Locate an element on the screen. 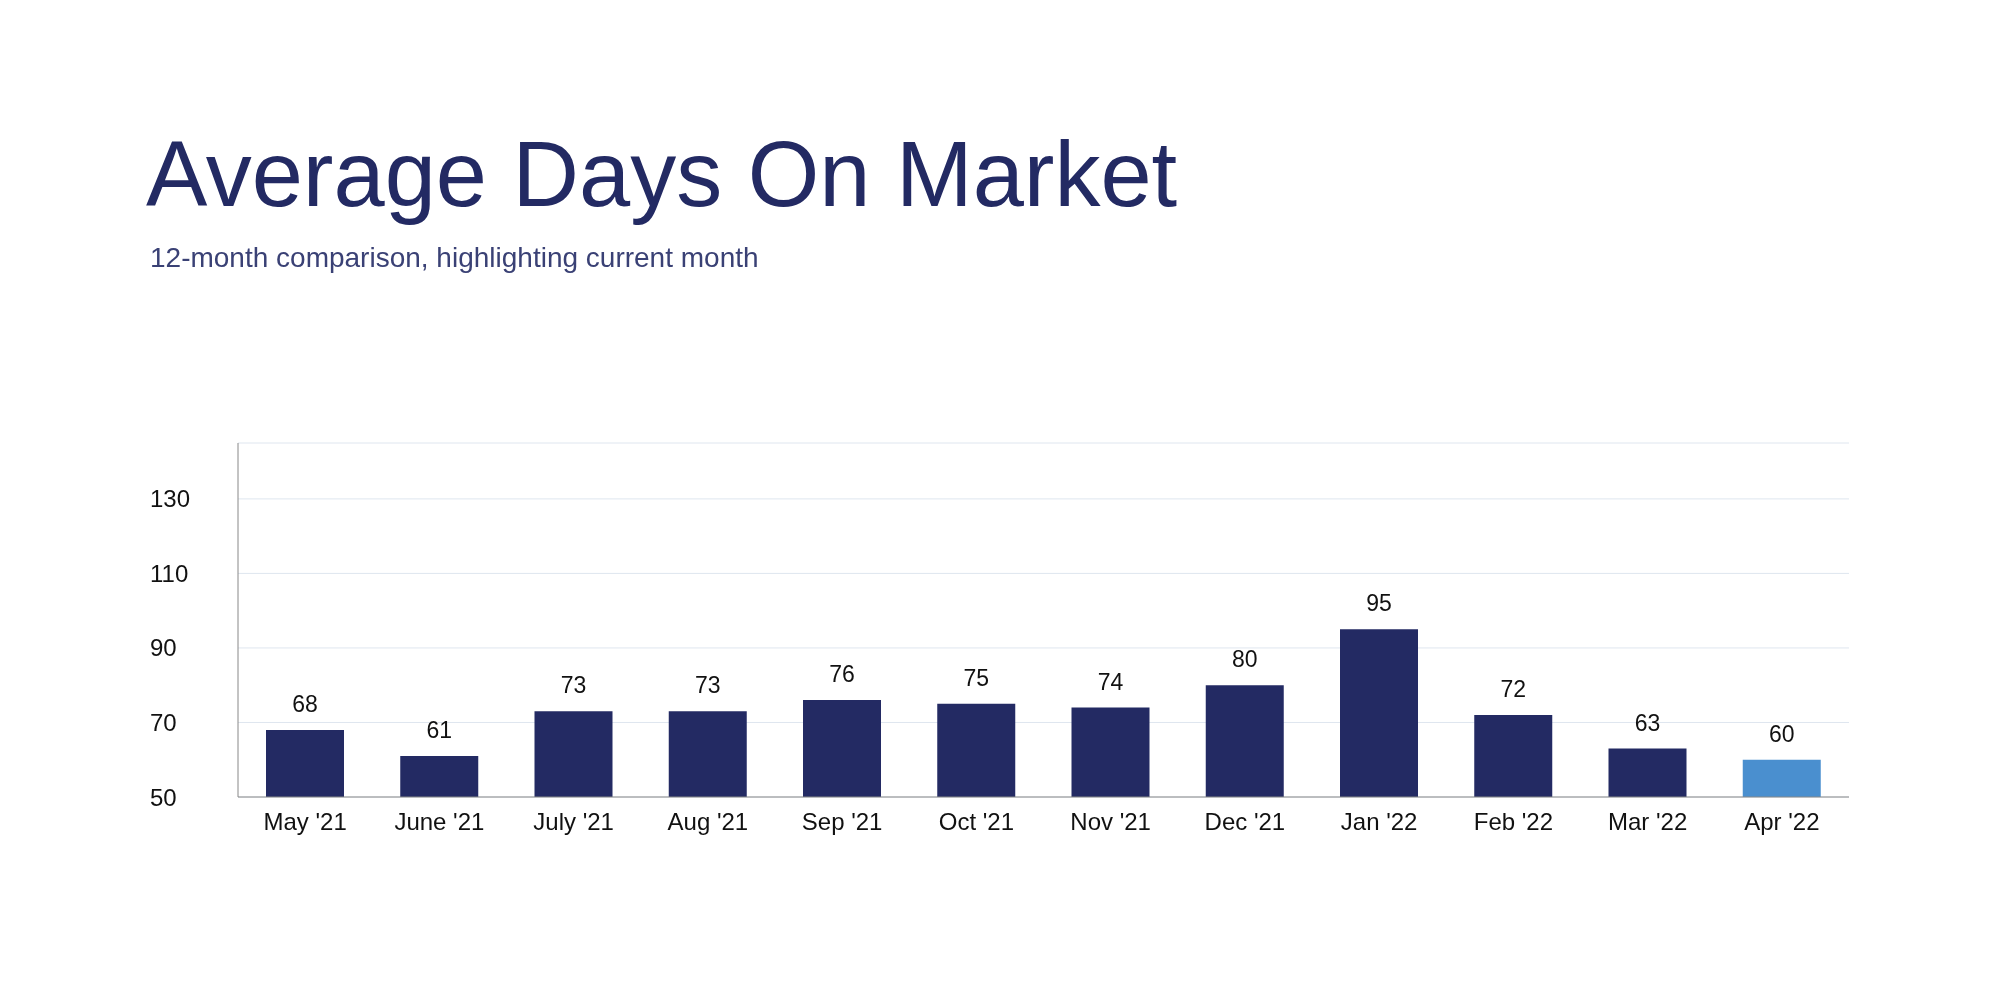 The width and height of the screenshot is (2000, 1000). y-tick-label: 110 is located at coordinates (169, 573).